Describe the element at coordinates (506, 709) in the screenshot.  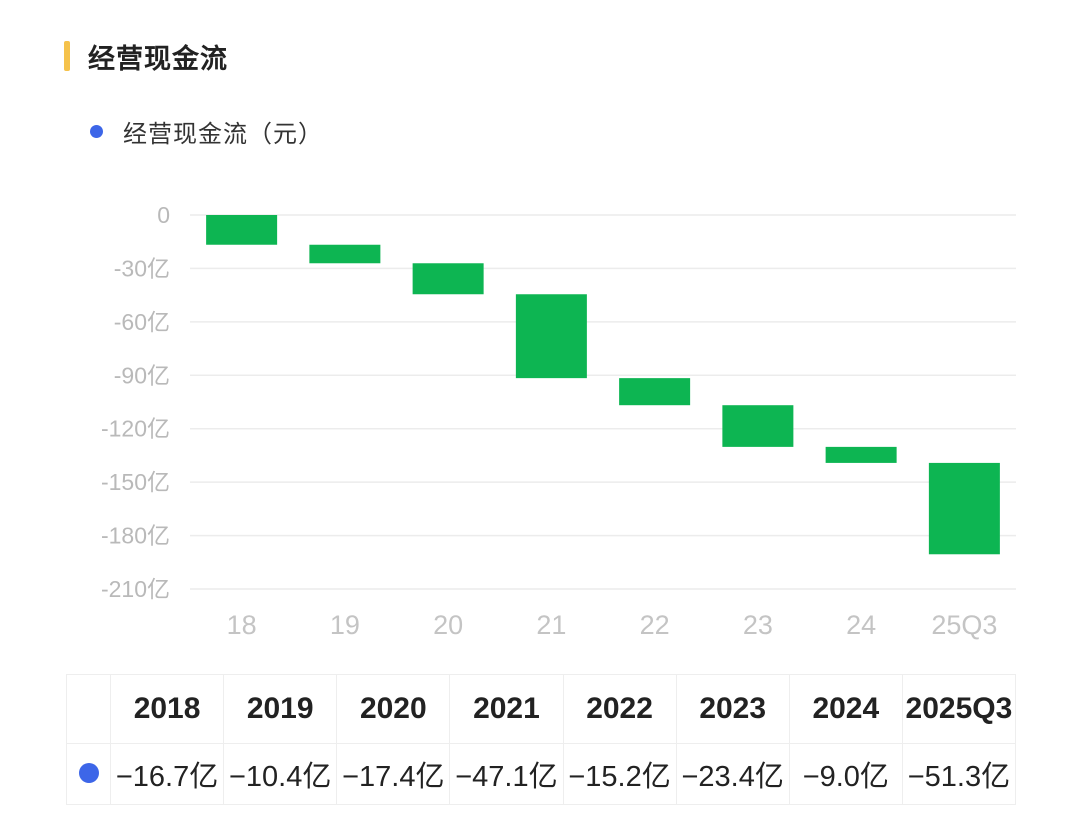
I see `table-header-cell: 2021` at that location.